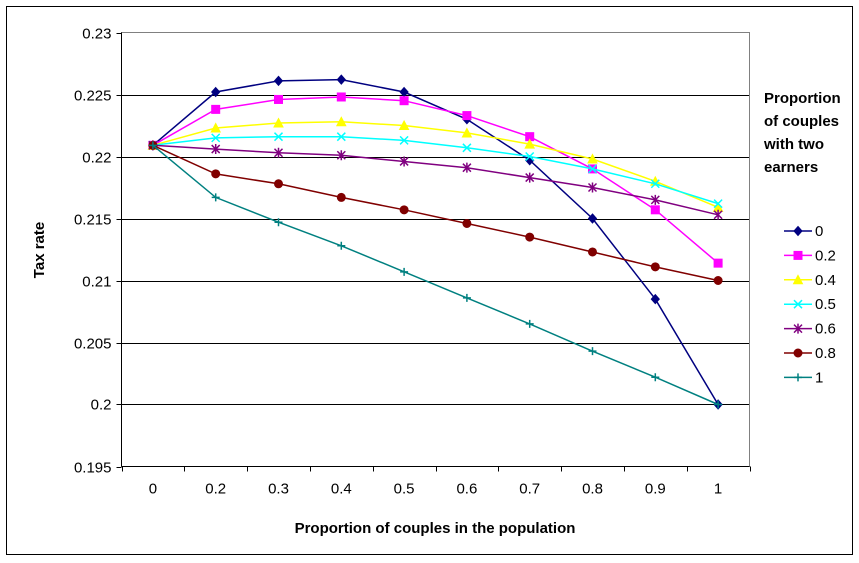  I want to click on x-tick-label: 0.4, so click(341, 489).